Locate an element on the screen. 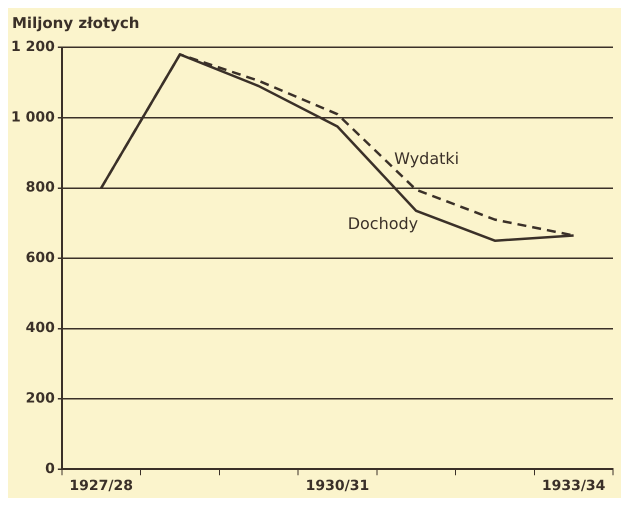 The height and width of the screenshot is (506, 629). y-tick-label: 400 is located at coordinates (41, 328).